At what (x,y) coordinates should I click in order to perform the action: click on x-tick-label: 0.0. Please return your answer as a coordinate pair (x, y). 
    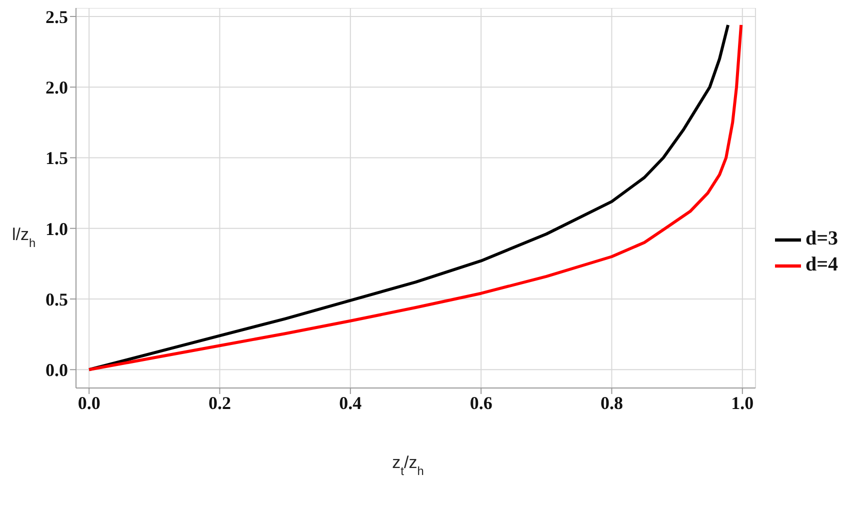
    Looking at the image, I should click on (89, 402).